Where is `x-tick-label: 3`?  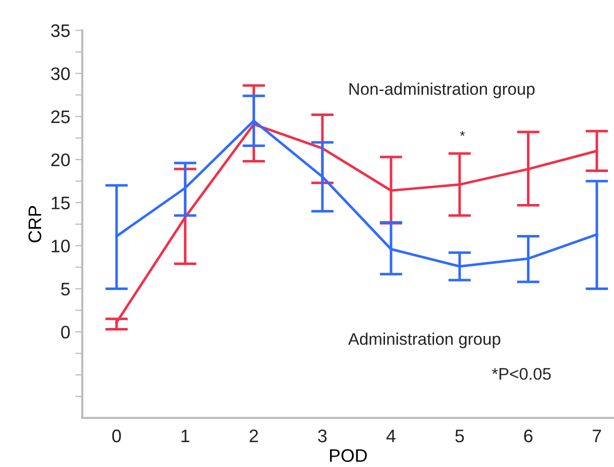
x-tick-label: 3 is located at coordinates (322, 436).